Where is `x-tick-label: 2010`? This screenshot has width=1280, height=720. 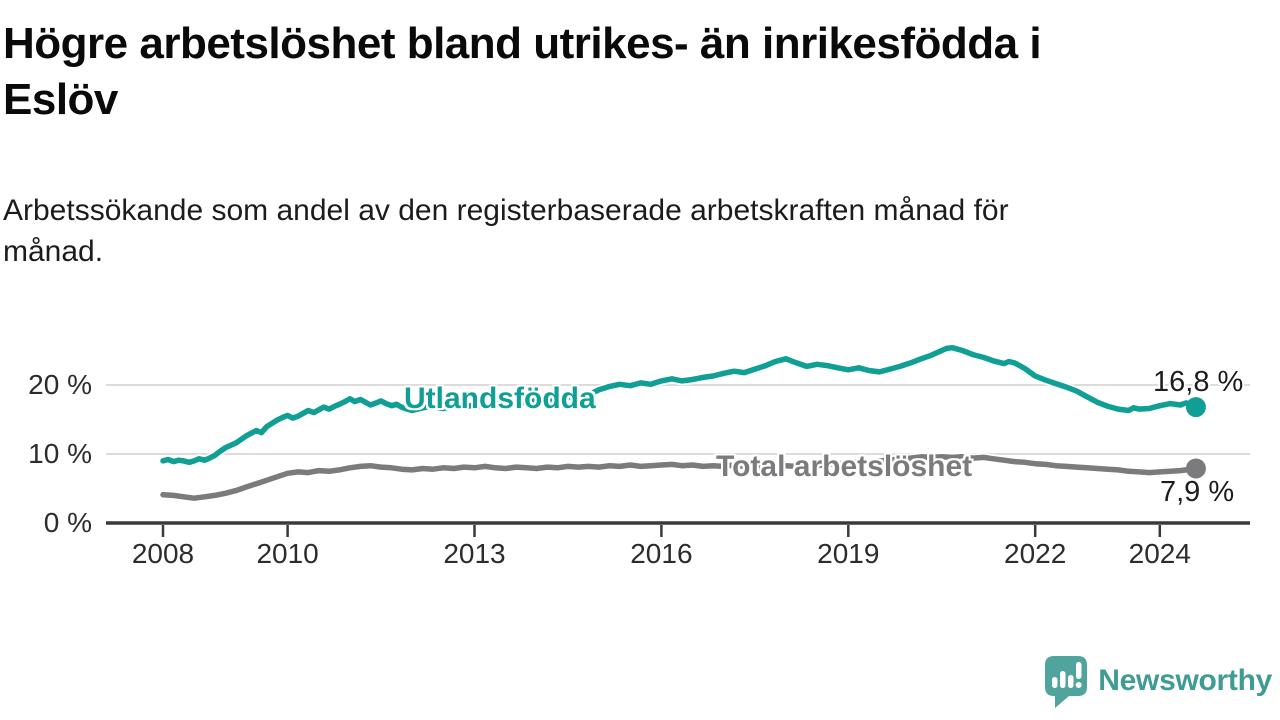 x-tick-label: 2010 is located at coordinates (287, 553).